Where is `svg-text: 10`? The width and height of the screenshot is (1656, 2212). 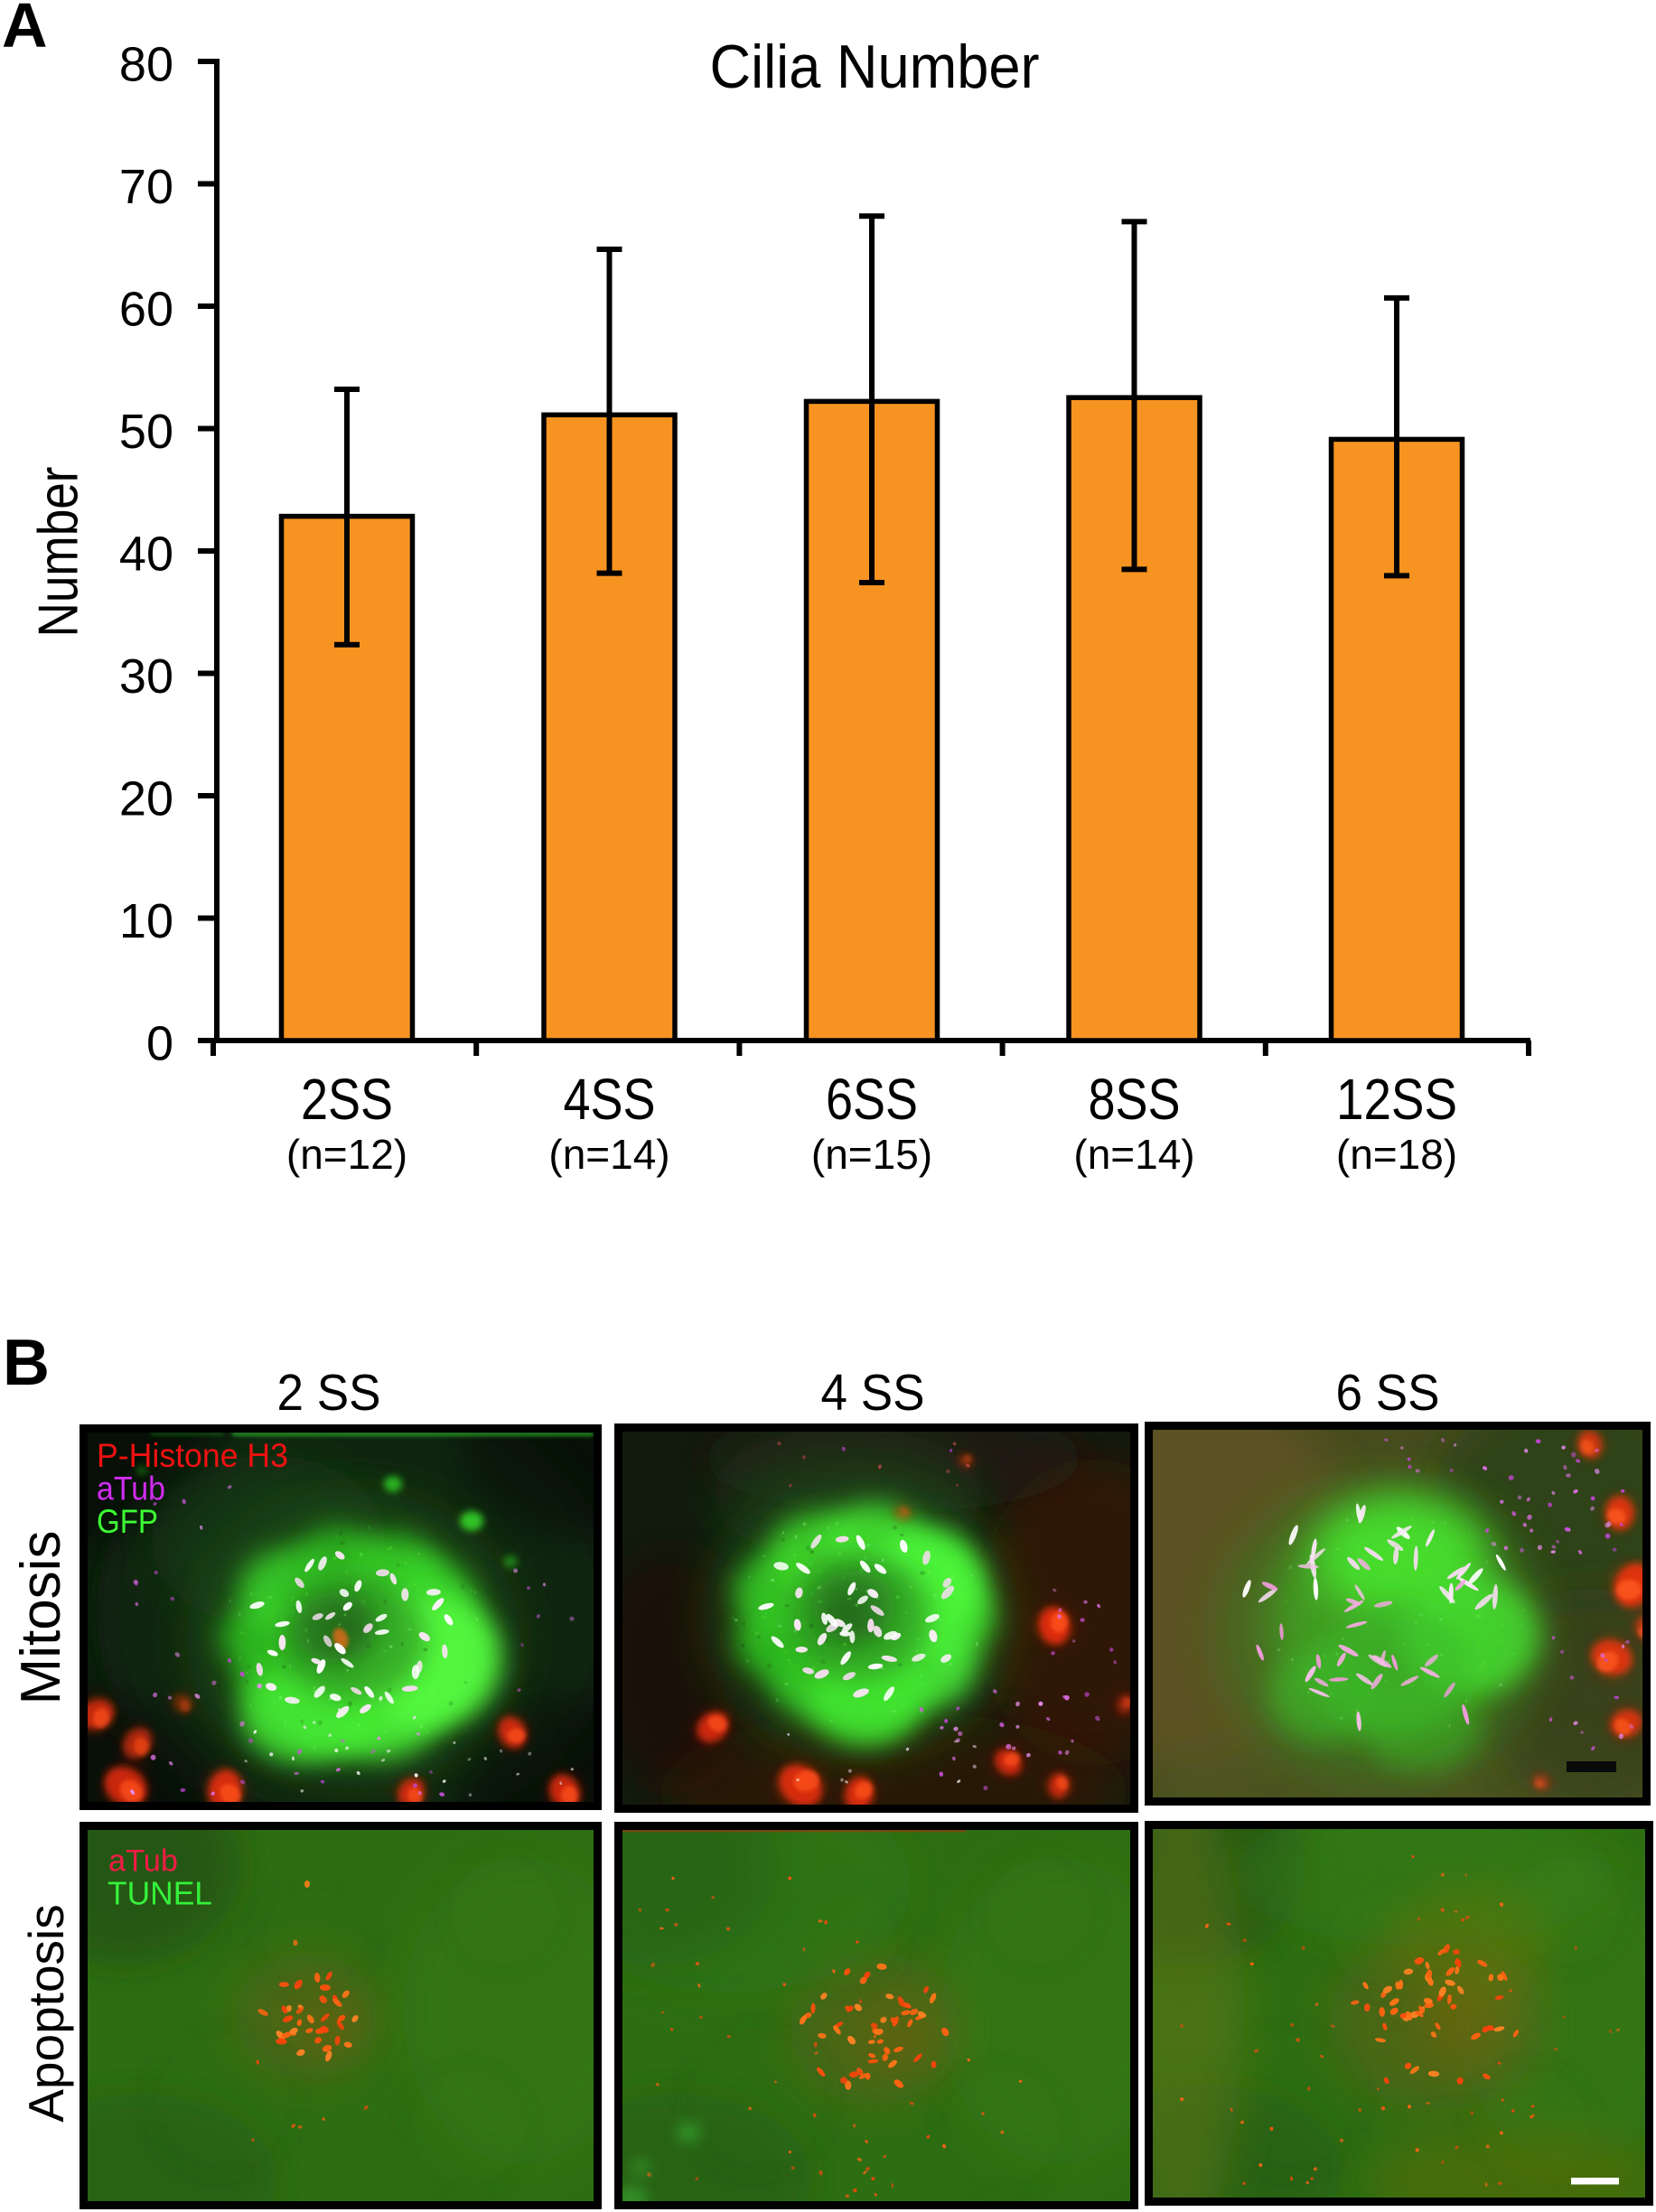 svg-text: 10 is located at coordinates (146, 921).